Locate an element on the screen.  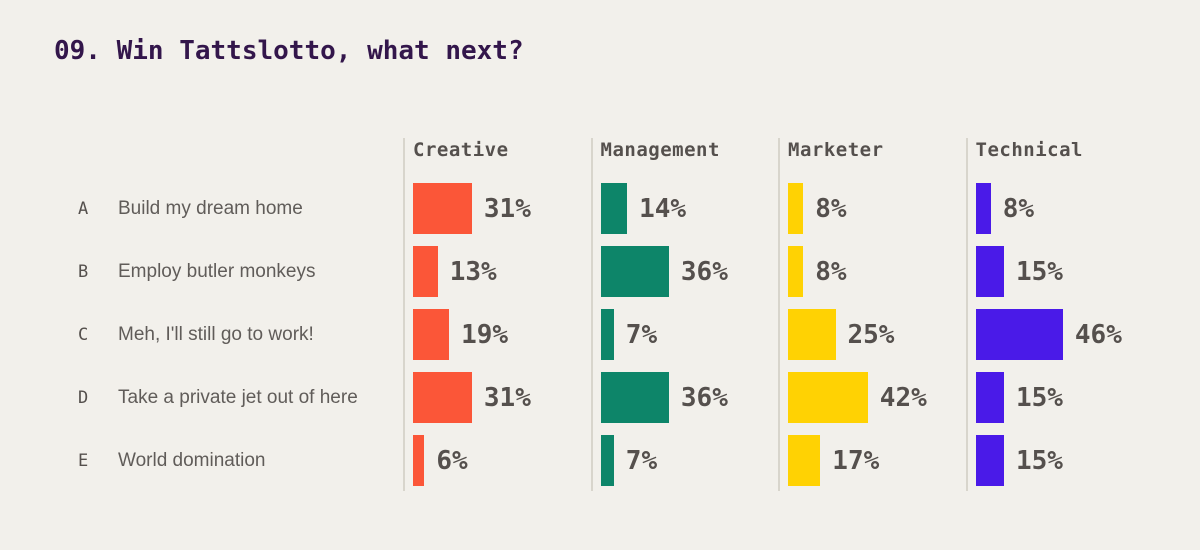
value-label: 46% is located at coordinates (1098, 334).